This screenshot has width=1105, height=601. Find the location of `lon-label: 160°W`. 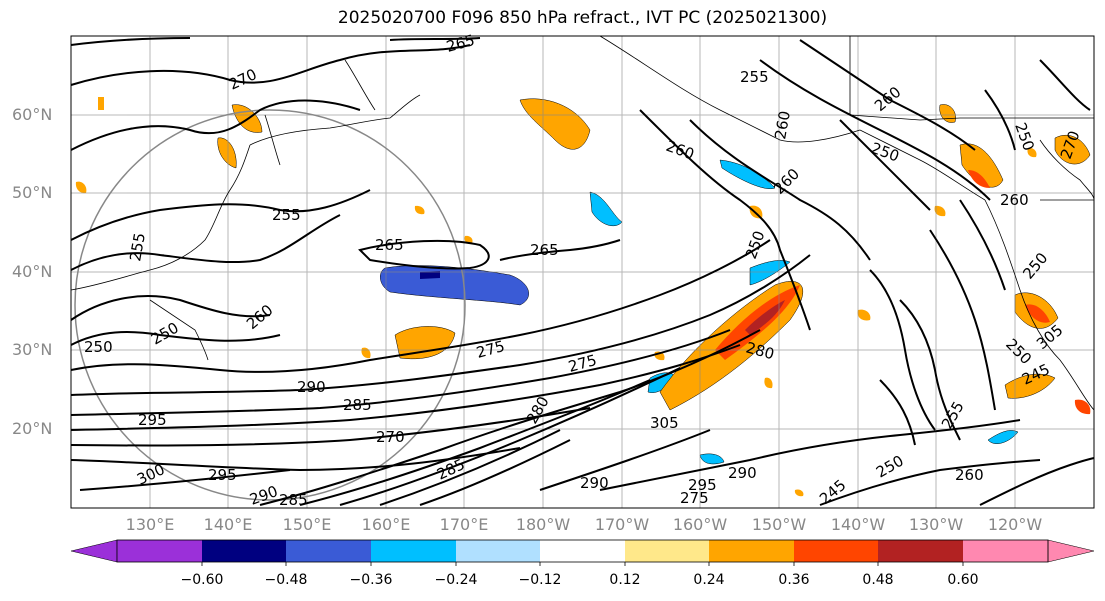

lon-label: 160°W is located at coordinates (700, 524).